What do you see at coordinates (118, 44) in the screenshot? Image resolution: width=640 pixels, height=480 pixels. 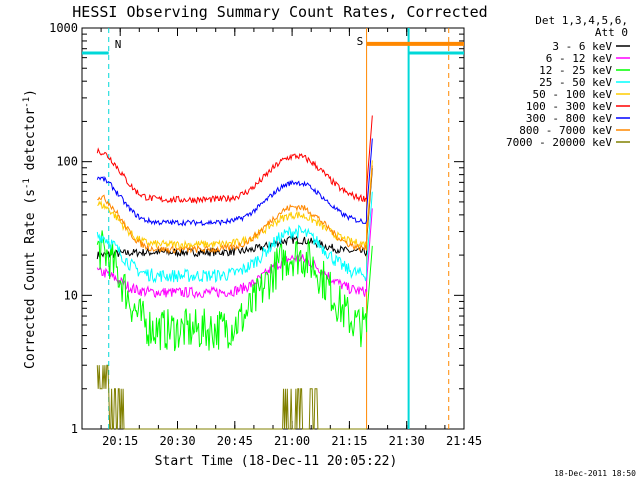 I see `night-flag-label: N` at bounding box center [118, 44].